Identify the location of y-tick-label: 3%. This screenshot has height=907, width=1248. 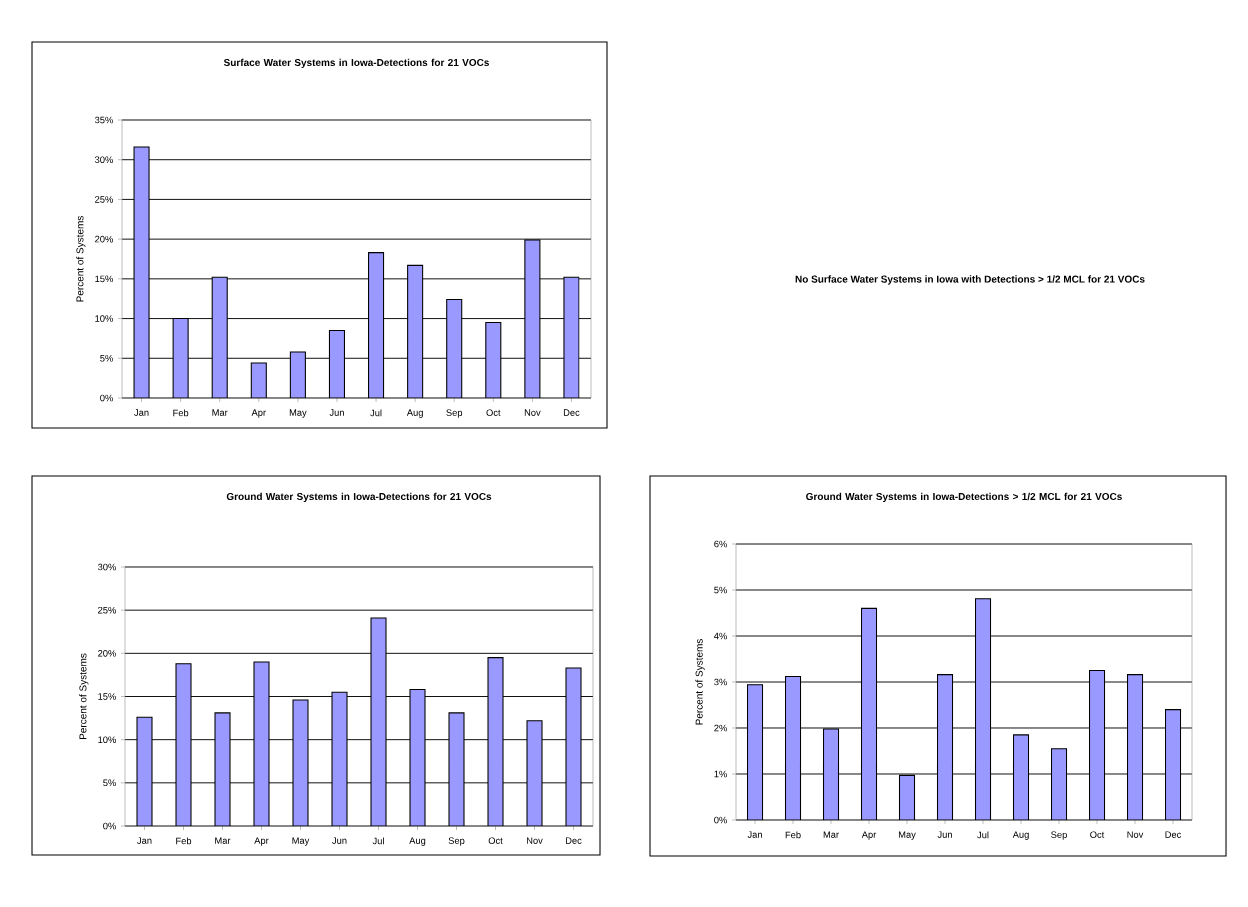
(720, 682).